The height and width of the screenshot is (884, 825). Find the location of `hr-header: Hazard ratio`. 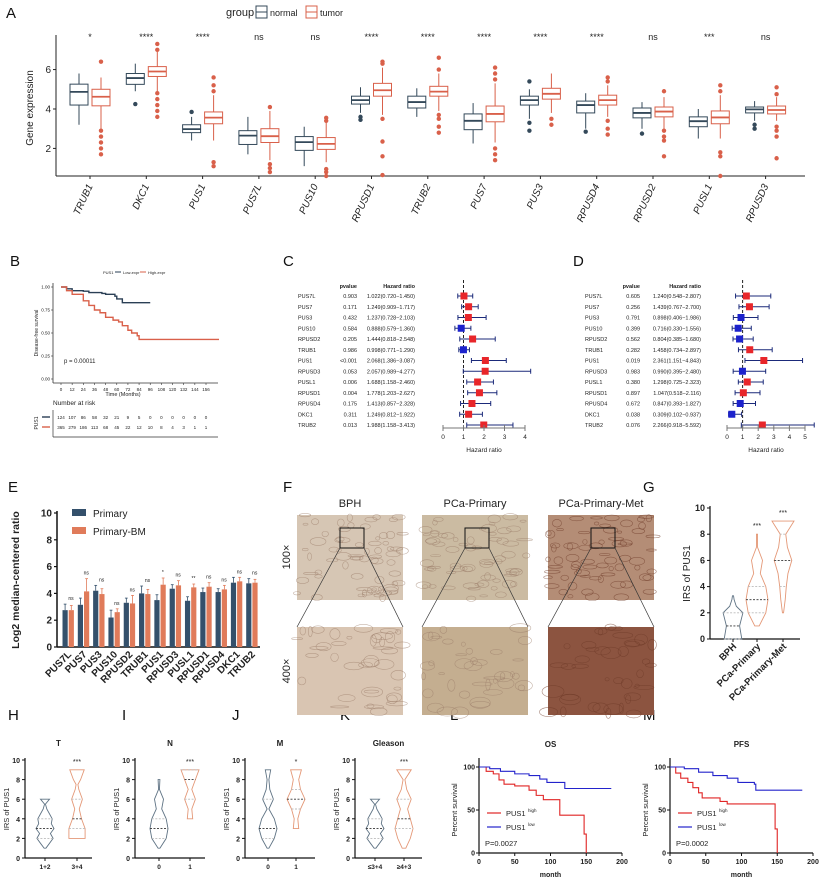

hr-header: Hazard ratio is located at coordinates (399, 287).